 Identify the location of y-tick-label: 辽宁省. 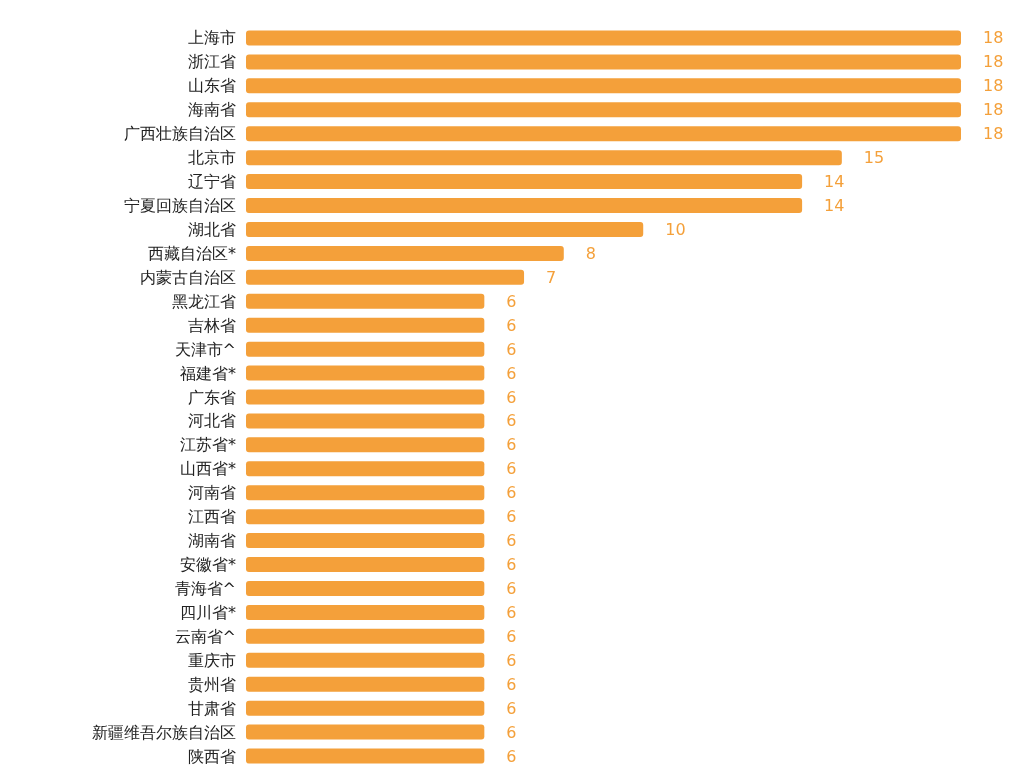
(212, 182).